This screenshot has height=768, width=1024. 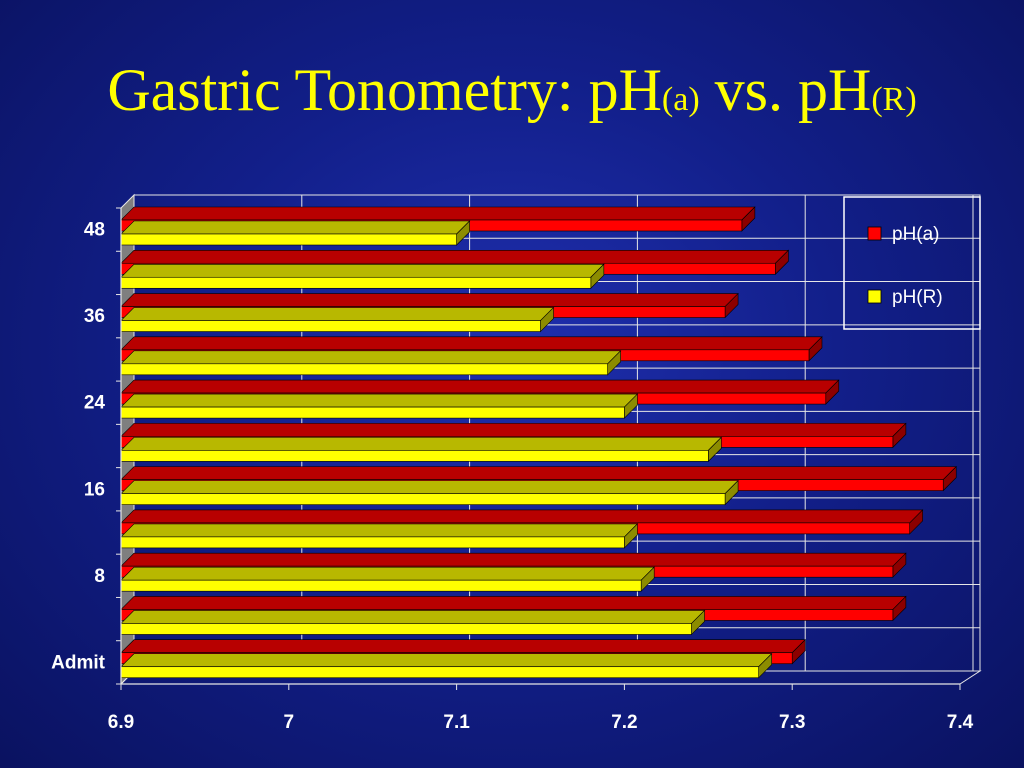 I want to click on x-tick-label: 7.2, so click(x=624, y=722).